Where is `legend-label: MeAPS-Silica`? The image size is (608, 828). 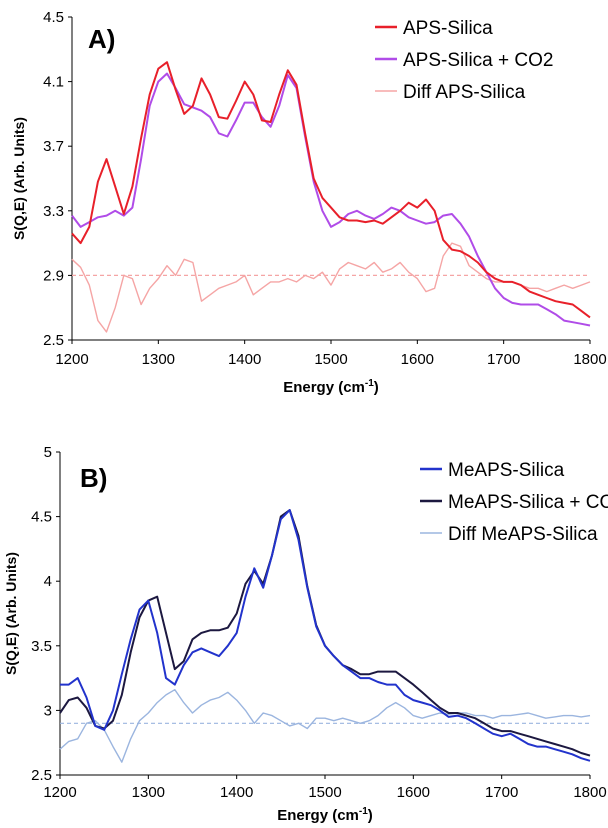
legend-label: MeAPS-Silica is located at coordinates (506, 470).